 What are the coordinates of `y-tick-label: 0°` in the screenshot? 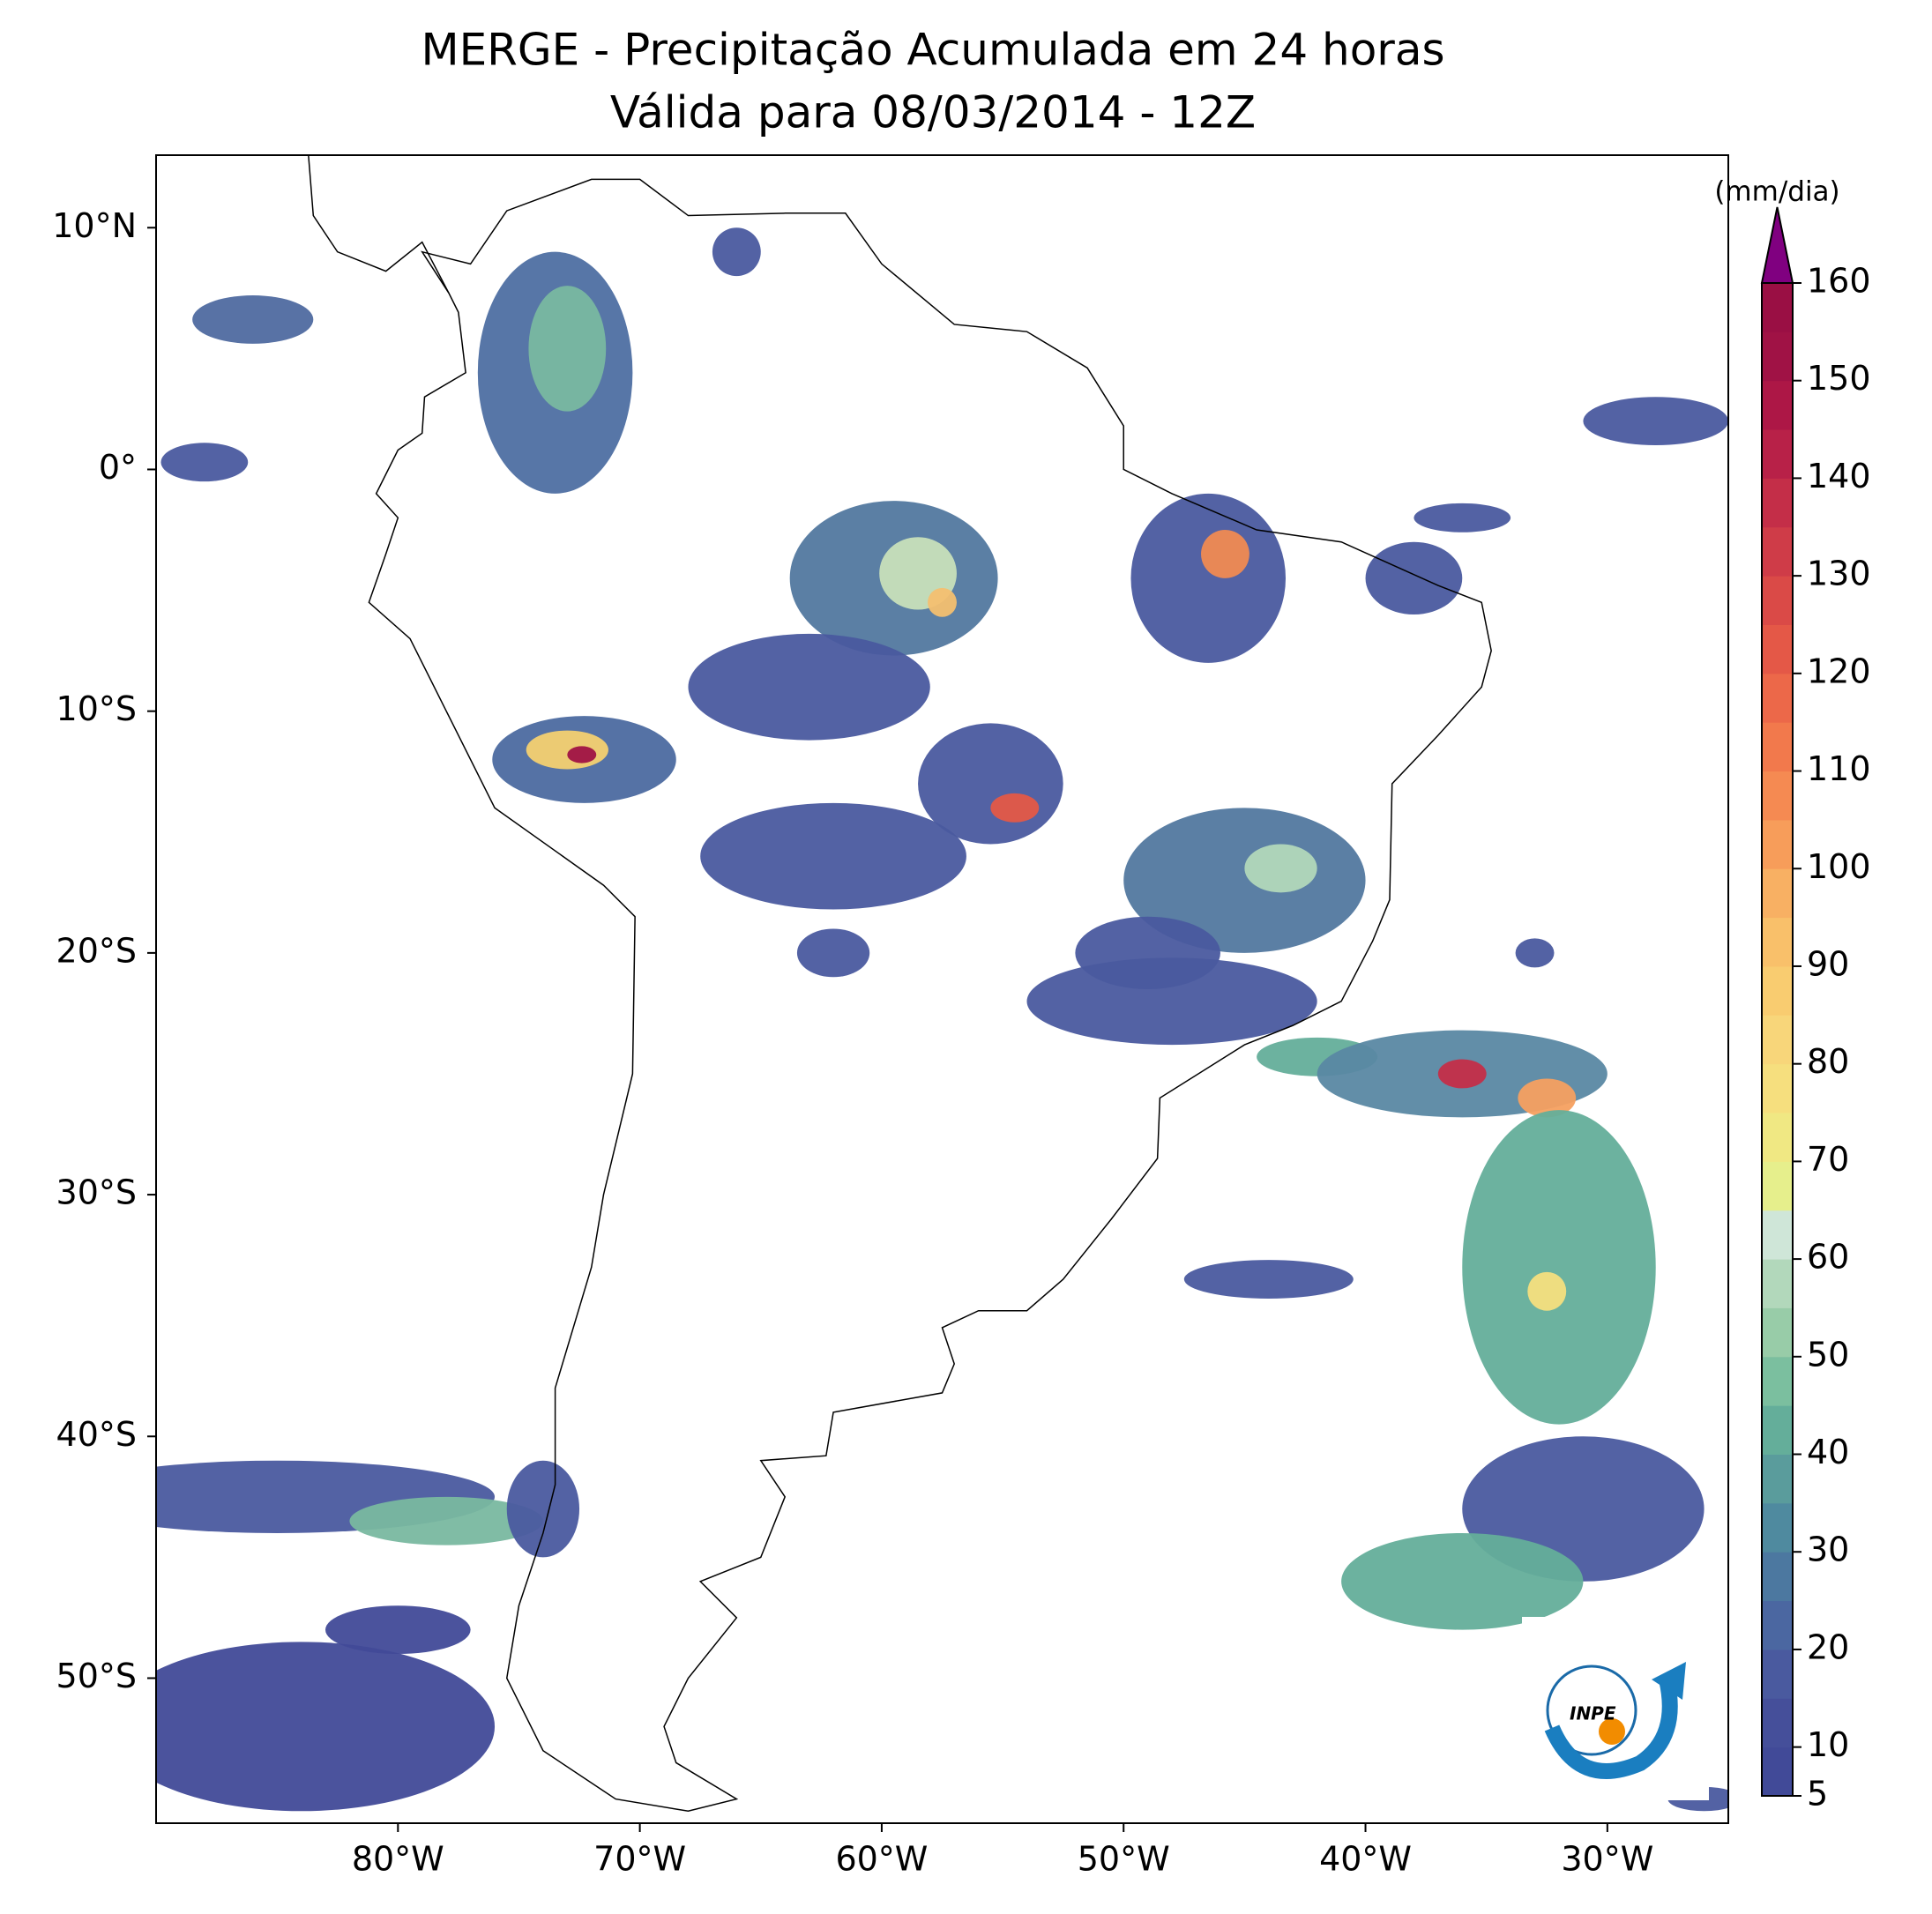 It's located at (118, 467).